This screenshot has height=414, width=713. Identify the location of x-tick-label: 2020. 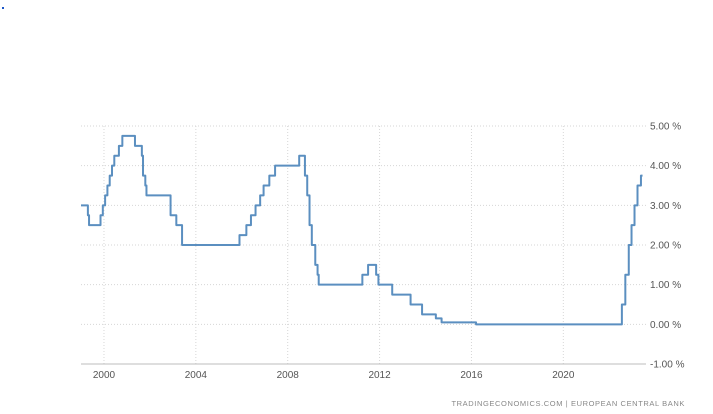
(563, 375).